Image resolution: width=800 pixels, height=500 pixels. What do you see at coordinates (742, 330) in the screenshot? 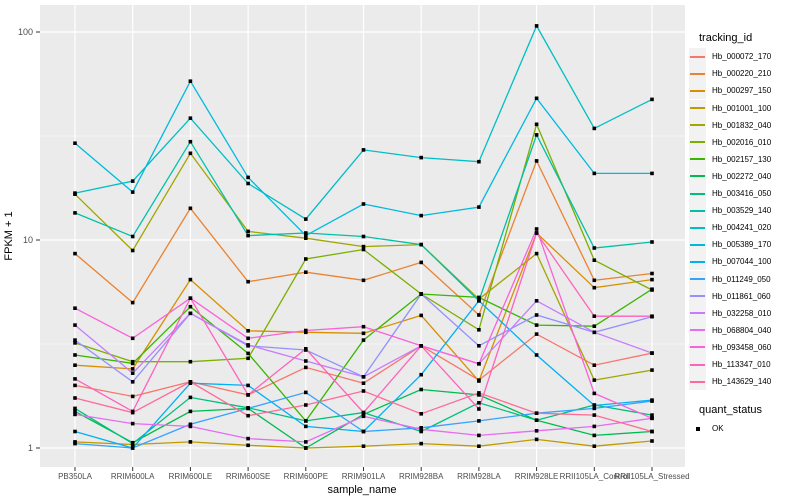
I see `legend-label: Hb_068804_040` at bounding box center [742, 330].